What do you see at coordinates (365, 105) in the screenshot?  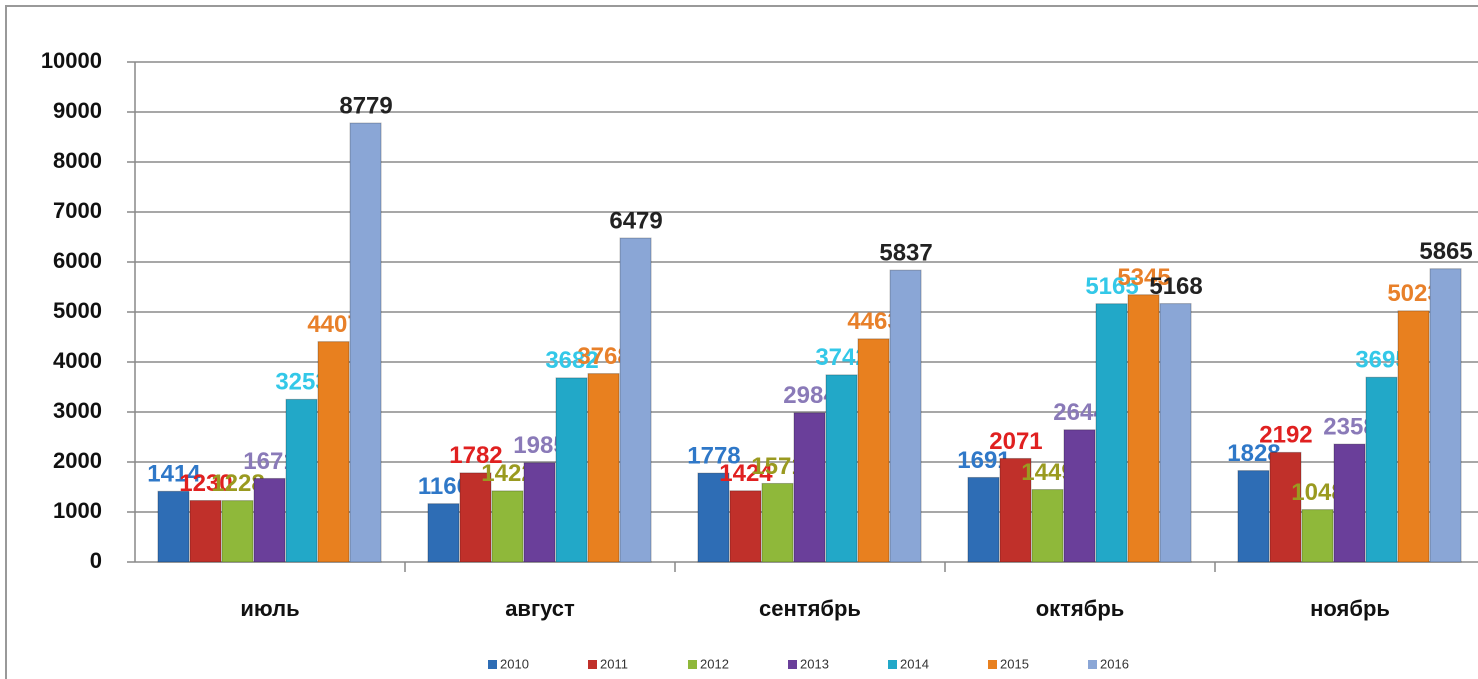 I see `data-label: 8779` at bounding box center [365, 105].